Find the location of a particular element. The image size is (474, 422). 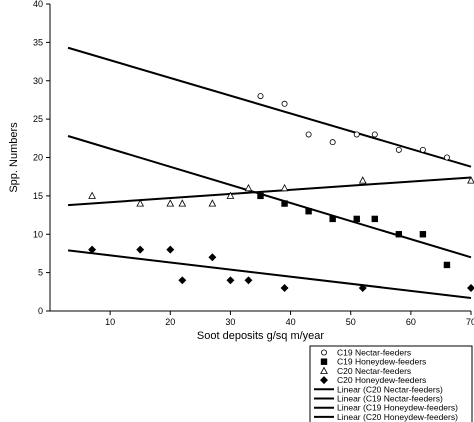

y-tick-label: 35 is located at coordinates (38, 42).